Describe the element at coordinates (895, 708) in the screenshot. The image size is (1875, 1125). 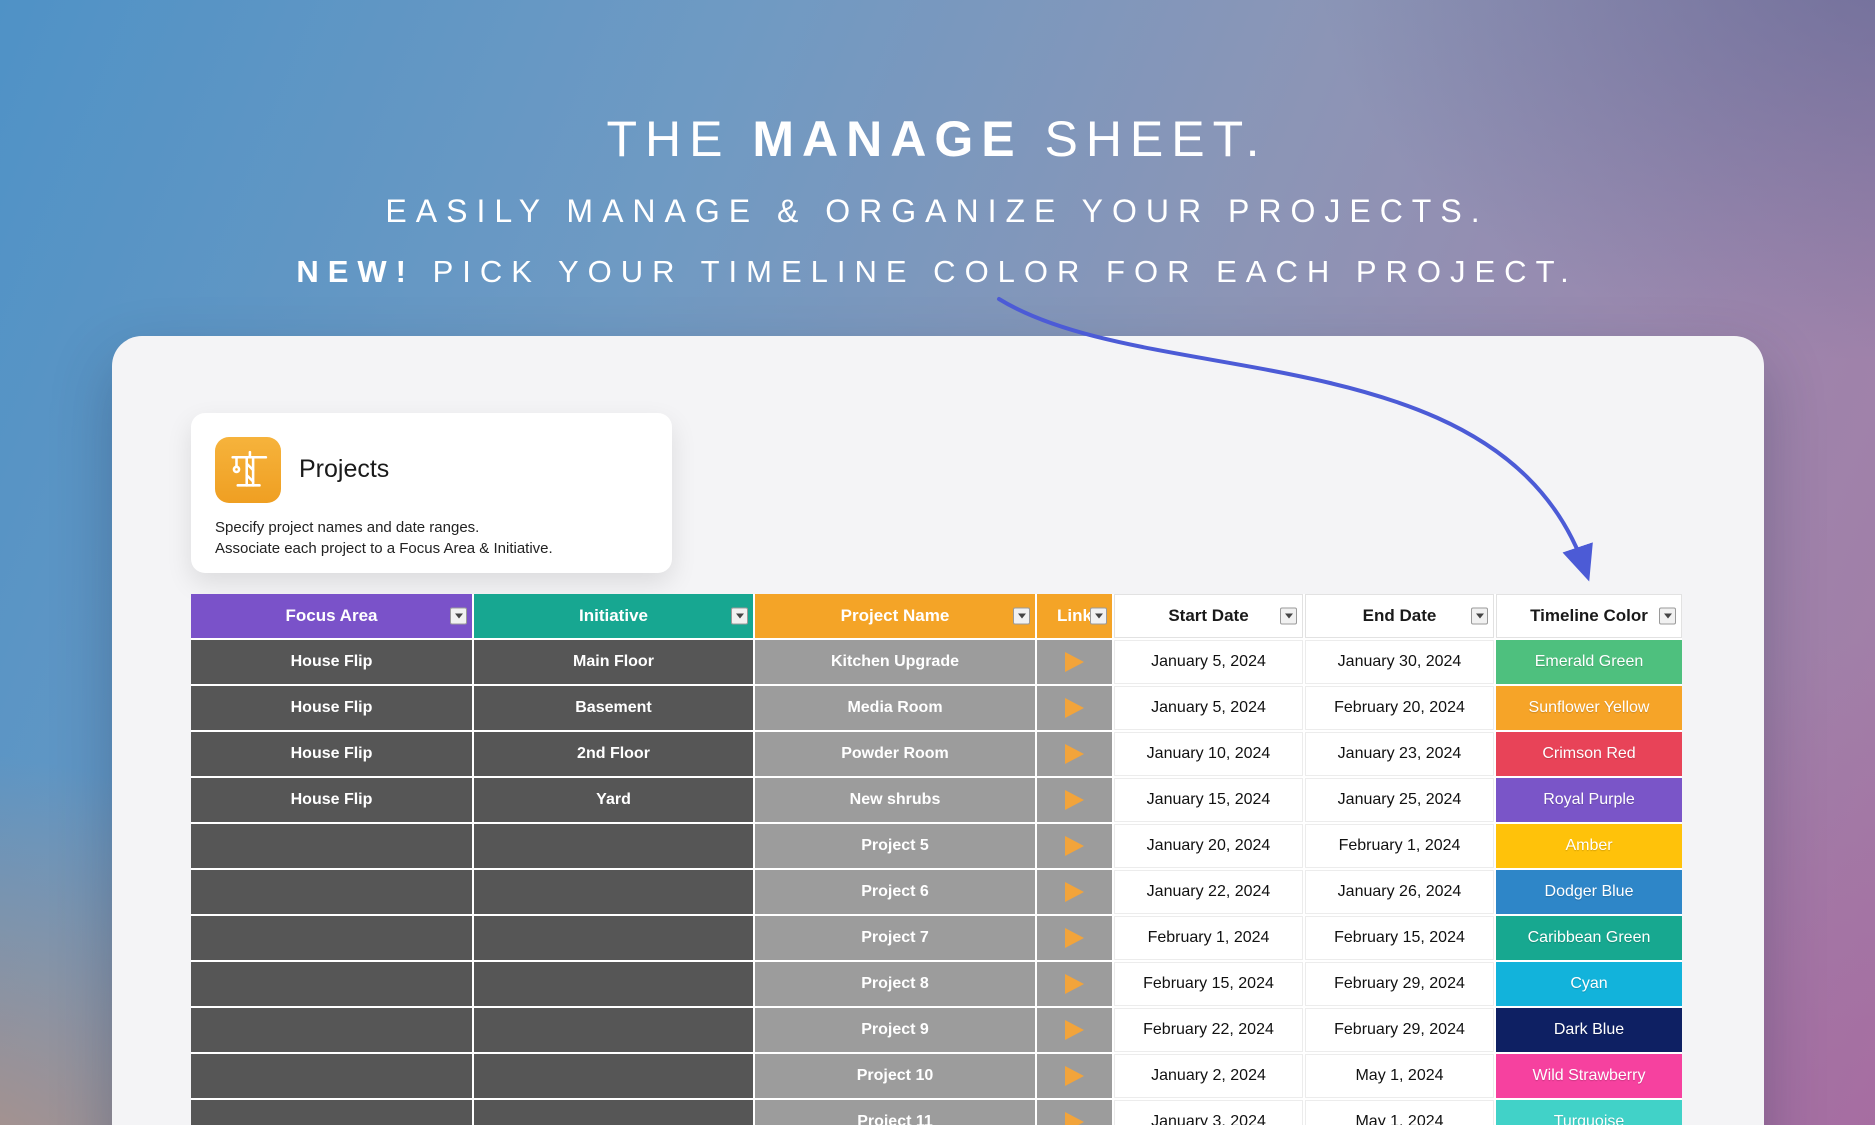
I see `project-name-cell: Media Room` at that location.